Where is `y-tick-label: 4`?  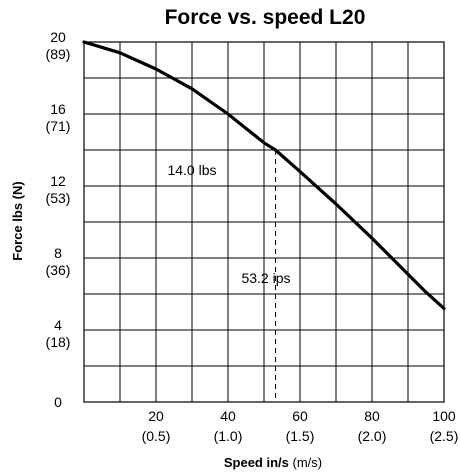 y-tick-label: 4 is located at coordinates (58, 325).